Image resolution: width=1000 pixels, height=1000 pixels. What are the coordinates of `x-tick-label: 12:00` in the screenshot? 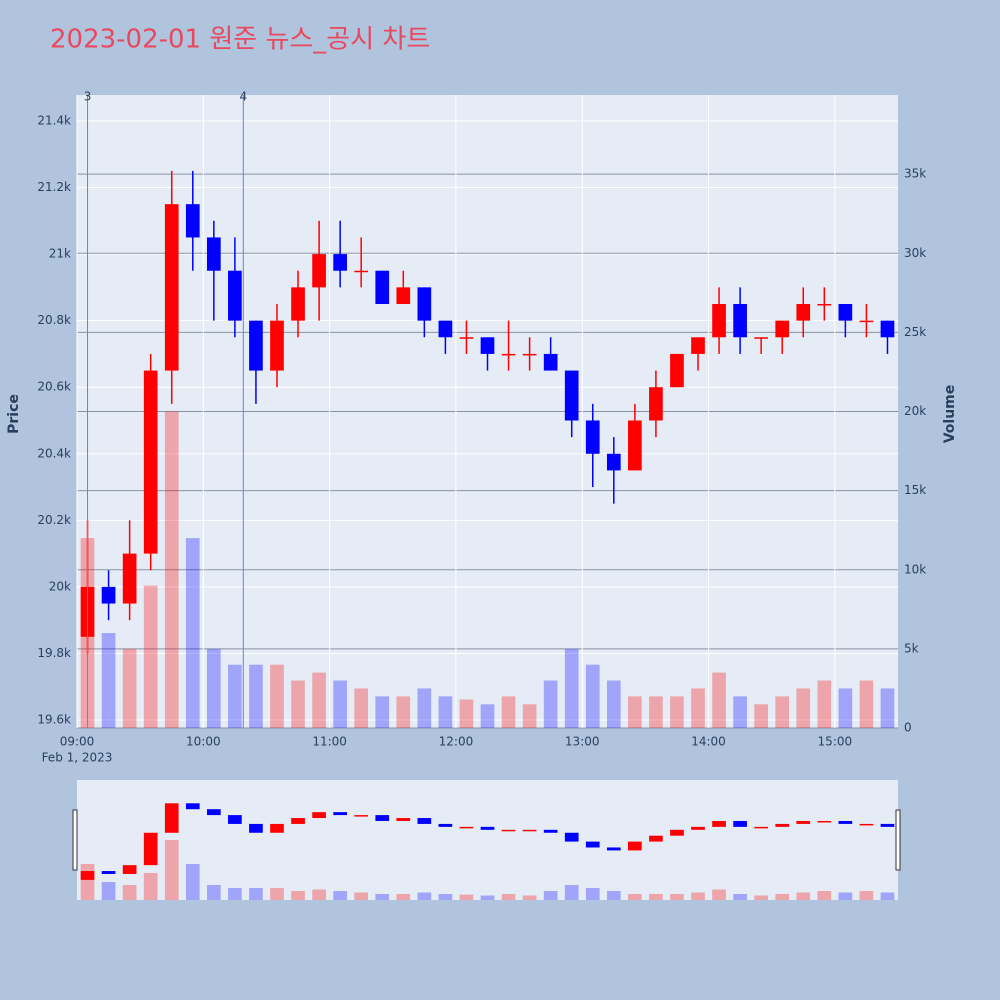 It's located at (456, 742).